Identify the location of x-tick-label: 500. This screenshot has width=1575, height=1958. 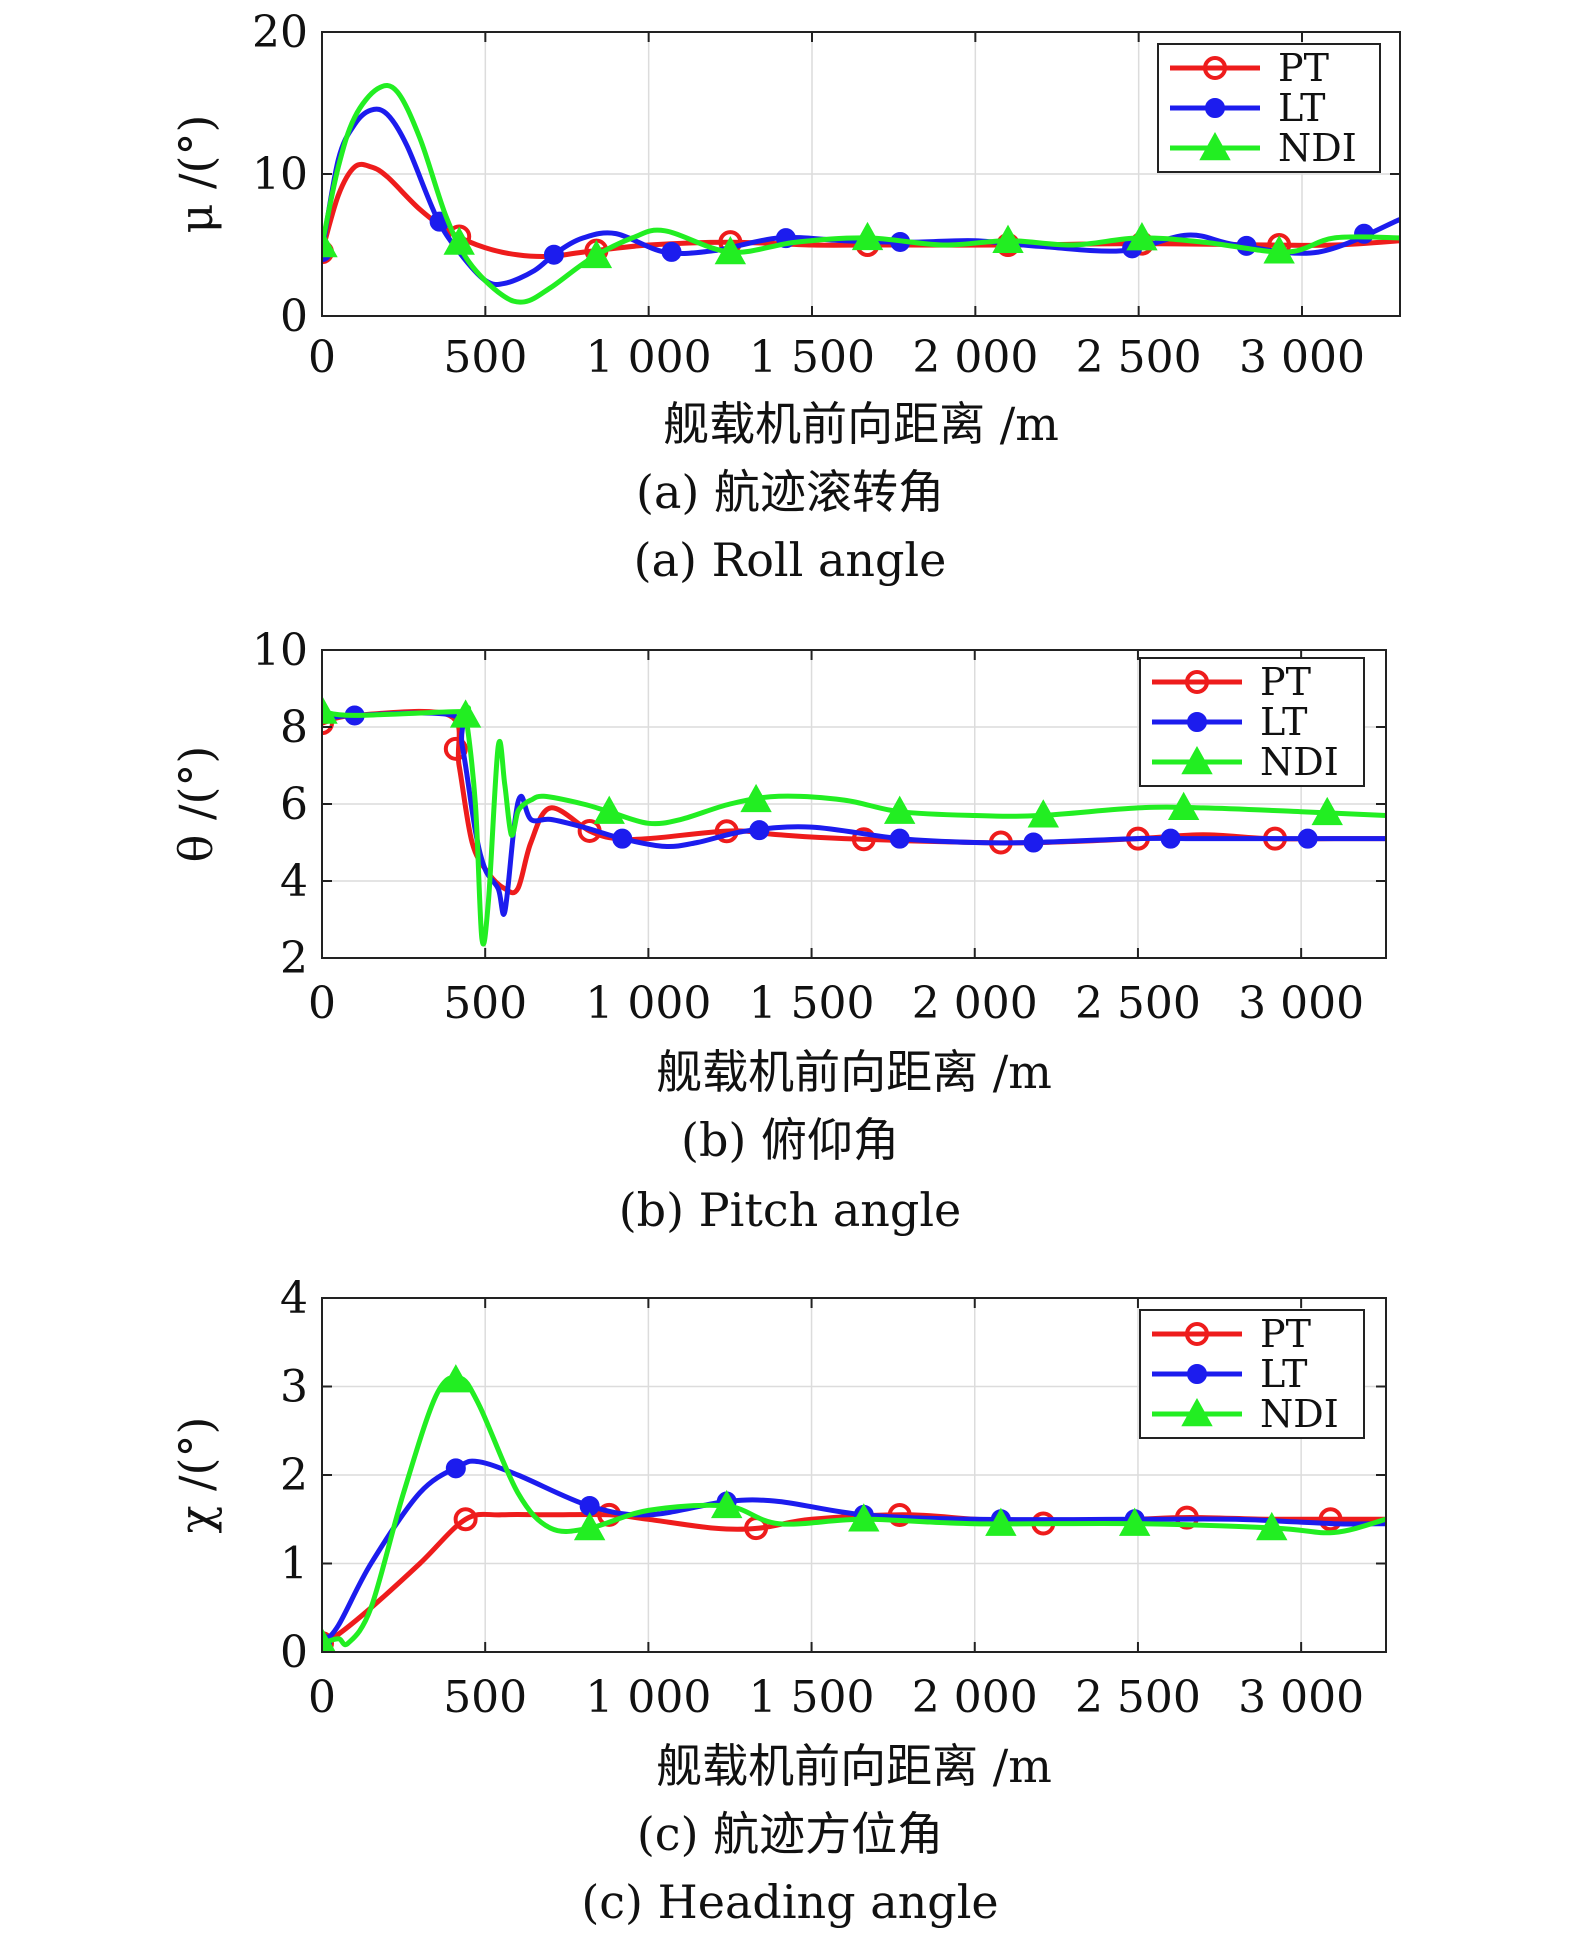
(485, 357).